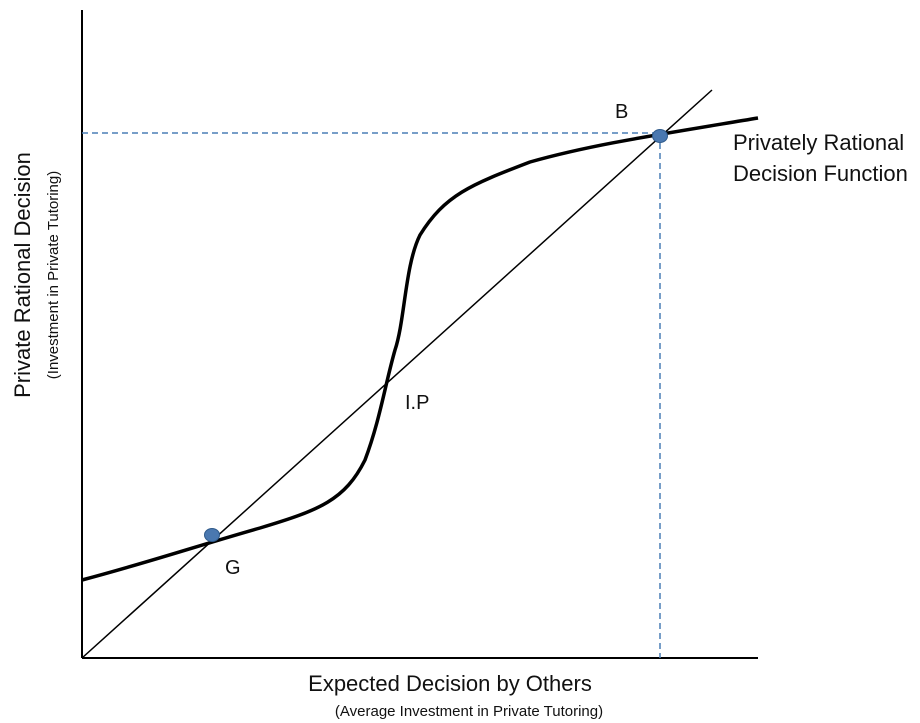 This screenshot has height=723, width=920. Describe the element at coordinates (820, 173) in the screenshot. I see `curve-label-line-2: Decision Function` at that location.